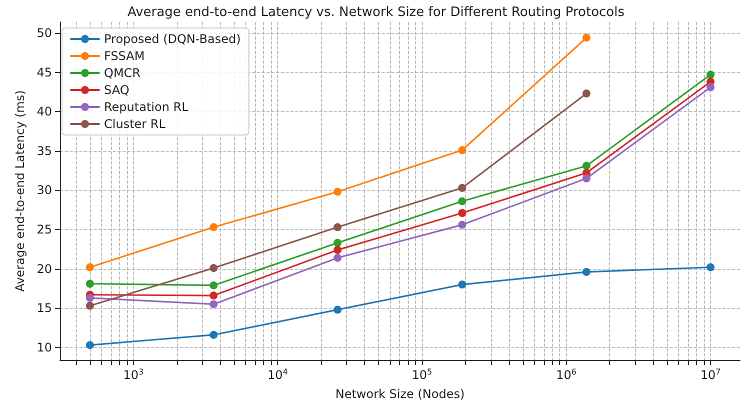 Image resolution: width=752 pixels, height=414 pixels. What do you see at coordinates (124, 56) in the screenshot?
I see `legend-label: FSSAM` at bounding box center [124, 56].